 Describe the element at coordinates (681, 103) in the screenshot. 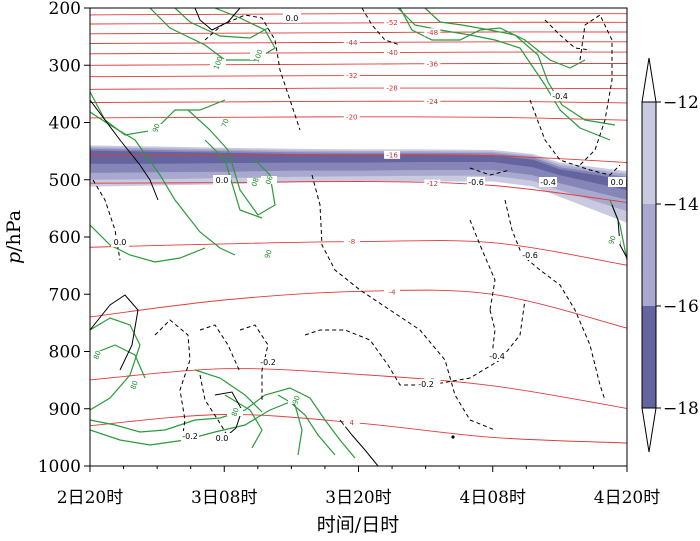

I see `colorbar-tick-label: −12` at that location.